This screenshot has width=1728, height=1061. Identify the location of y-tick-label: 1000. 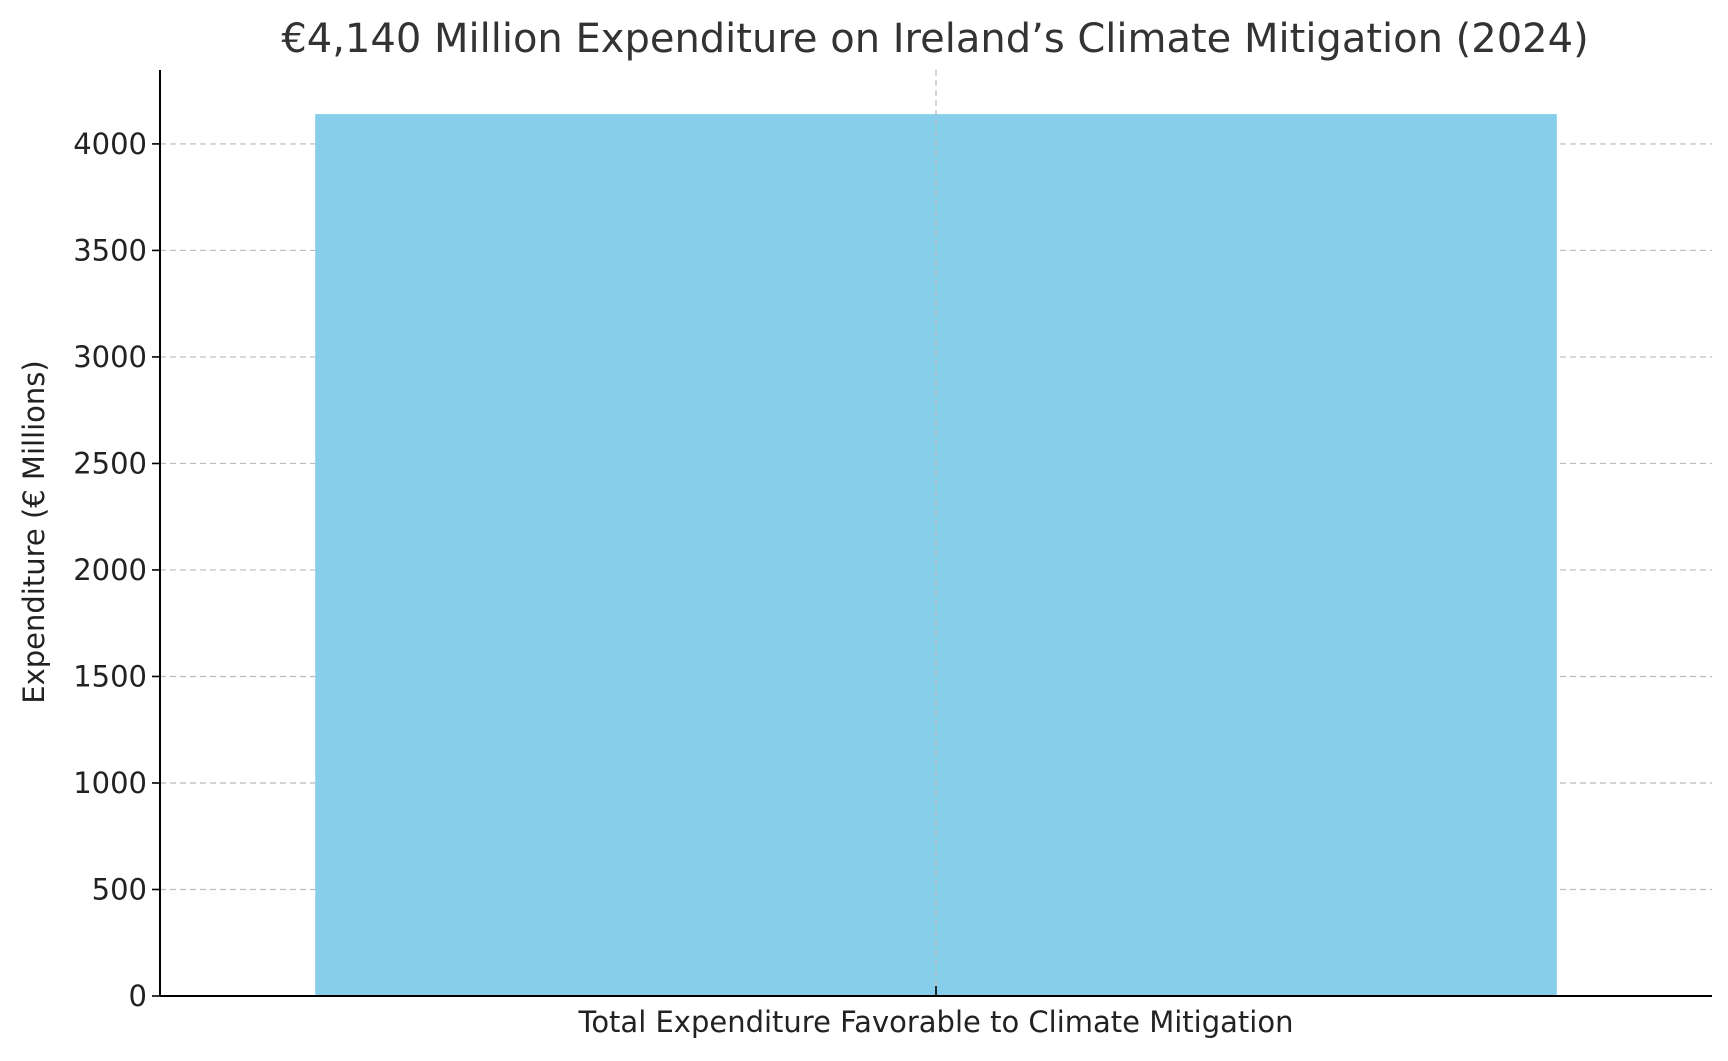
(110, 783).